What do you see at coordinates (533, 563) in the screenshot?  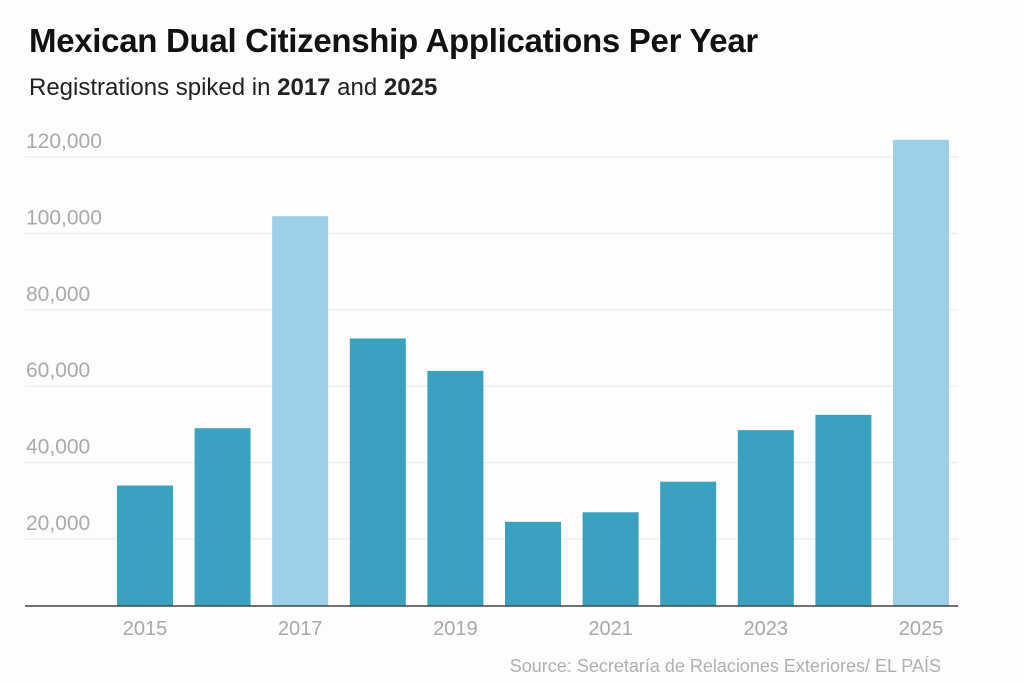 I see `bar-2020` at bounding box center [533, 563].